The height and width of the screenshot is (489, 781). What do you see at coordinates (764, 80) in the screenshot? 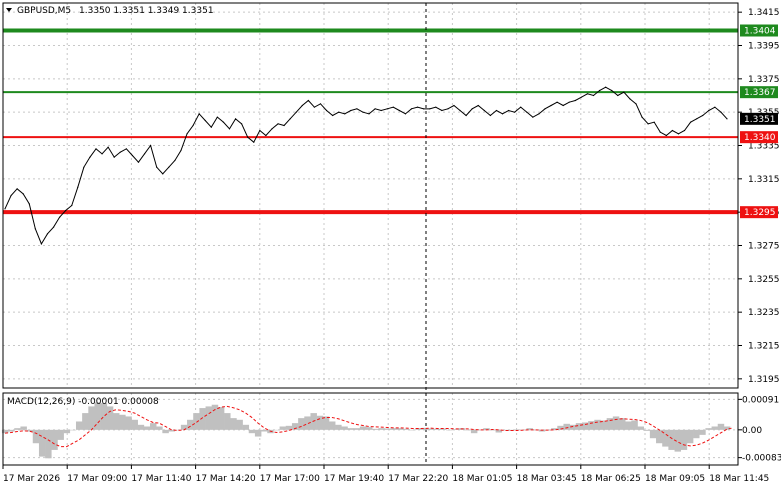
I see `price-tick-label: 1.3375` at bounding box center [764, 80].